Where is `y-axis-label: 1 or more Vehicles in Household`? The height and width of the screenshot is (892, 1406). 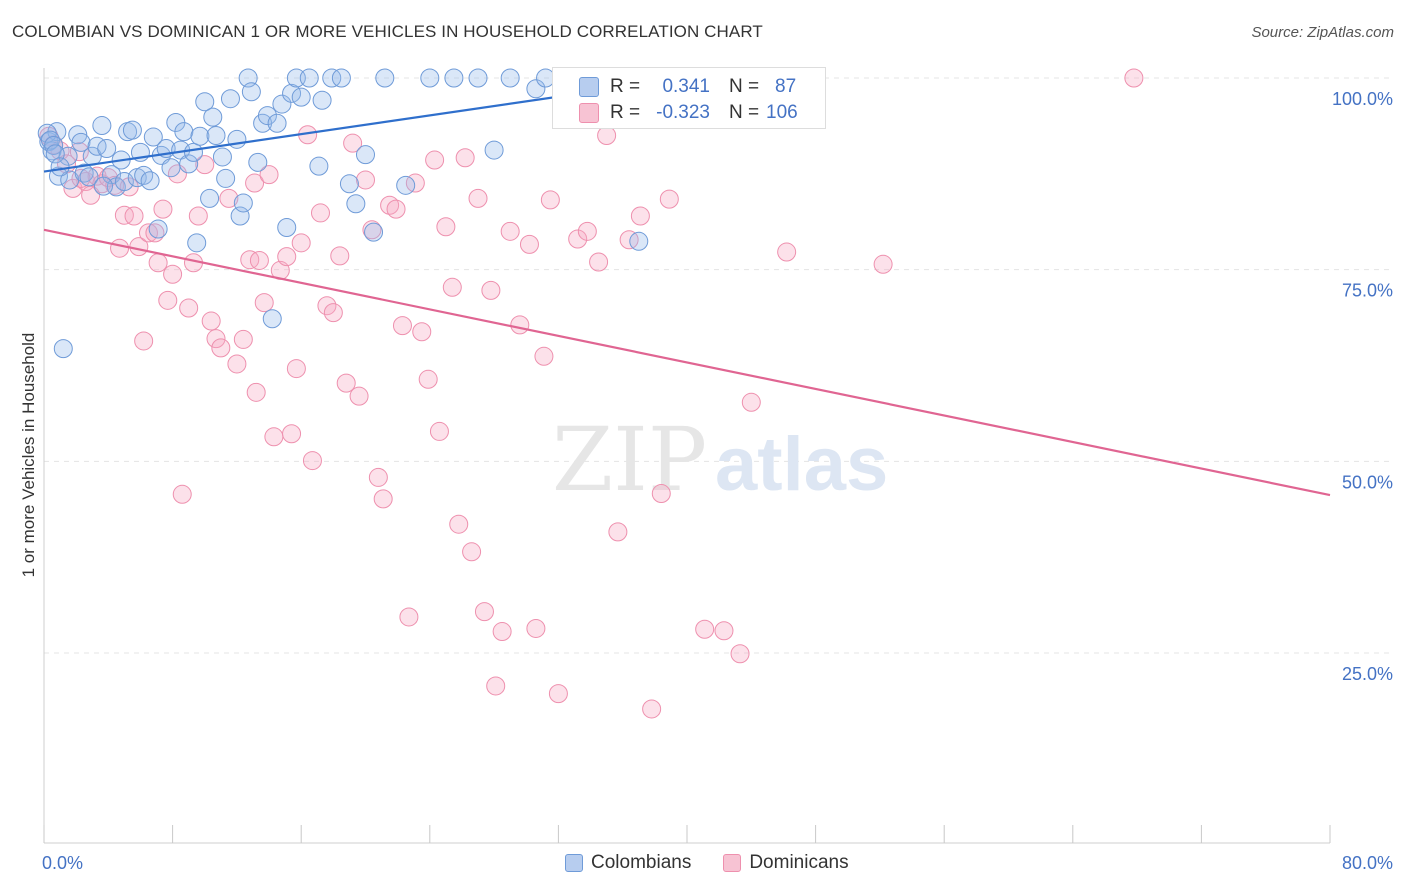
y-axis-label: 1 or more Vehicles in Household is located at coordinates (28, 455).